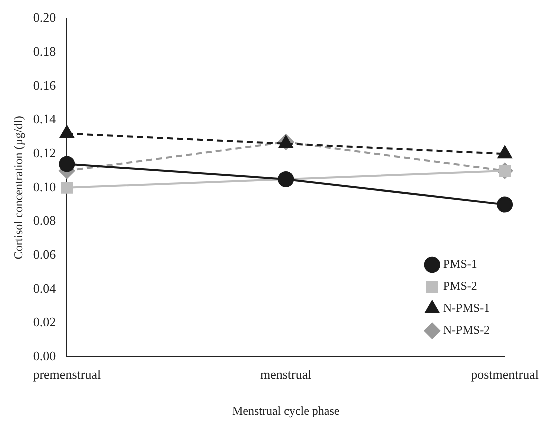 This screenshot has width=550, height=431. I want to click on legend-label: N-PMS-1, so click(466, 308).